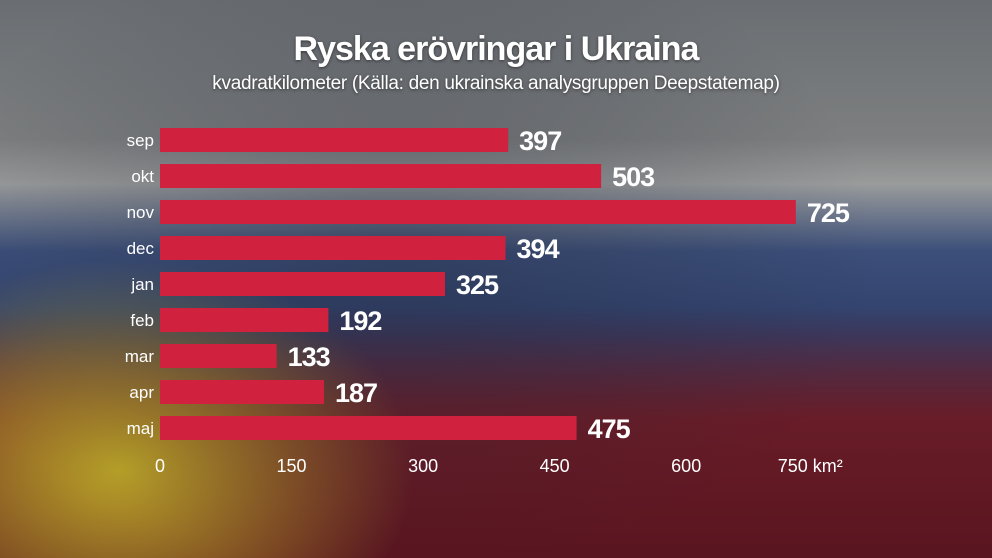 This screenshot has height=558, width=992. What do you see at coordinates (540, 141) in the screenshot?
I see `data-label: 397` at bounding box center [540, 141].